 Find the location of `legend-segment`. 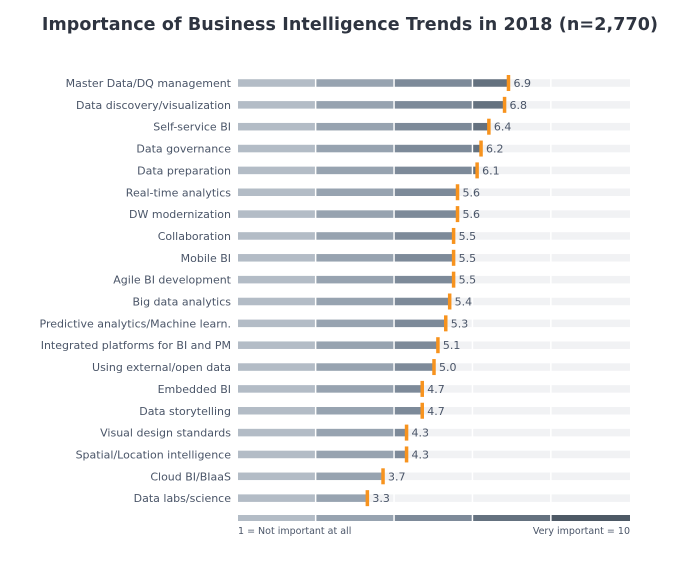

legend-segment is located at coordinates (512, 518).